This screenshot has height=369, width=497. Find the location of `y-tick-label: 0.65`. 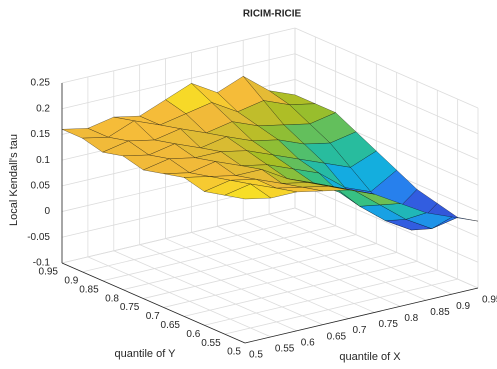

y-tick-label: 0.65 is located at coordinates (171, 325).